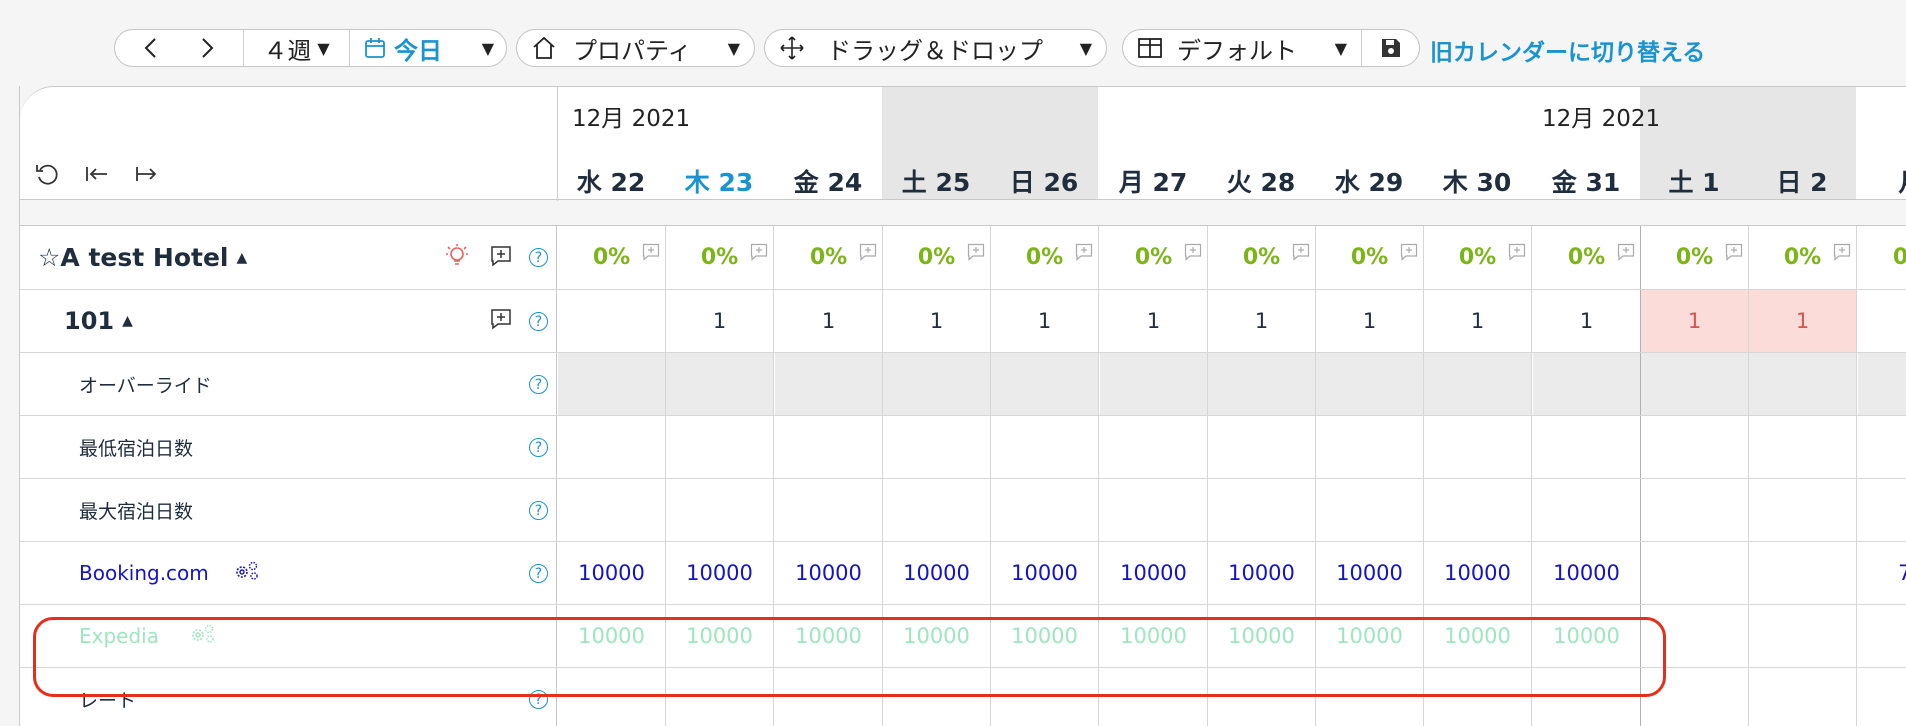 This screenshot has width=1906, height=726. What do you see at coordinates (1242, 48) in the screenshot?
I see `view-select: デフォルト ▼` at bounding box center [1242, 48].